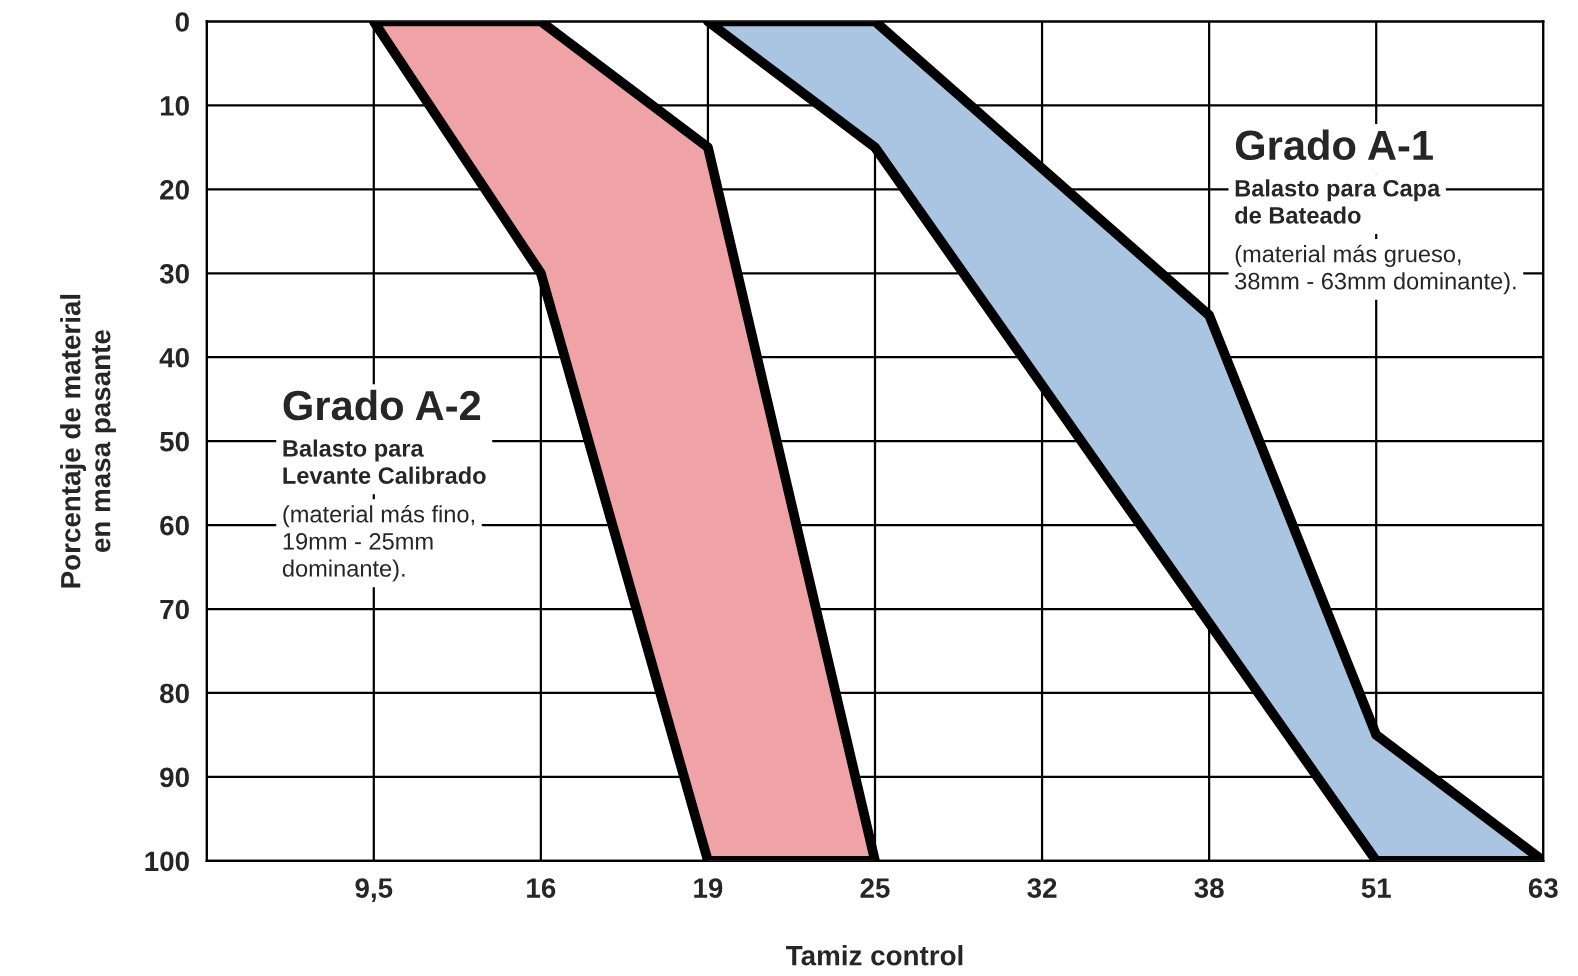 The width and height of the screenshot is (1578, 976). Describe the element at coordinates (384, 461) in the screenshot. I see `annotation: Balasto para Levante Calibrado` at that location.